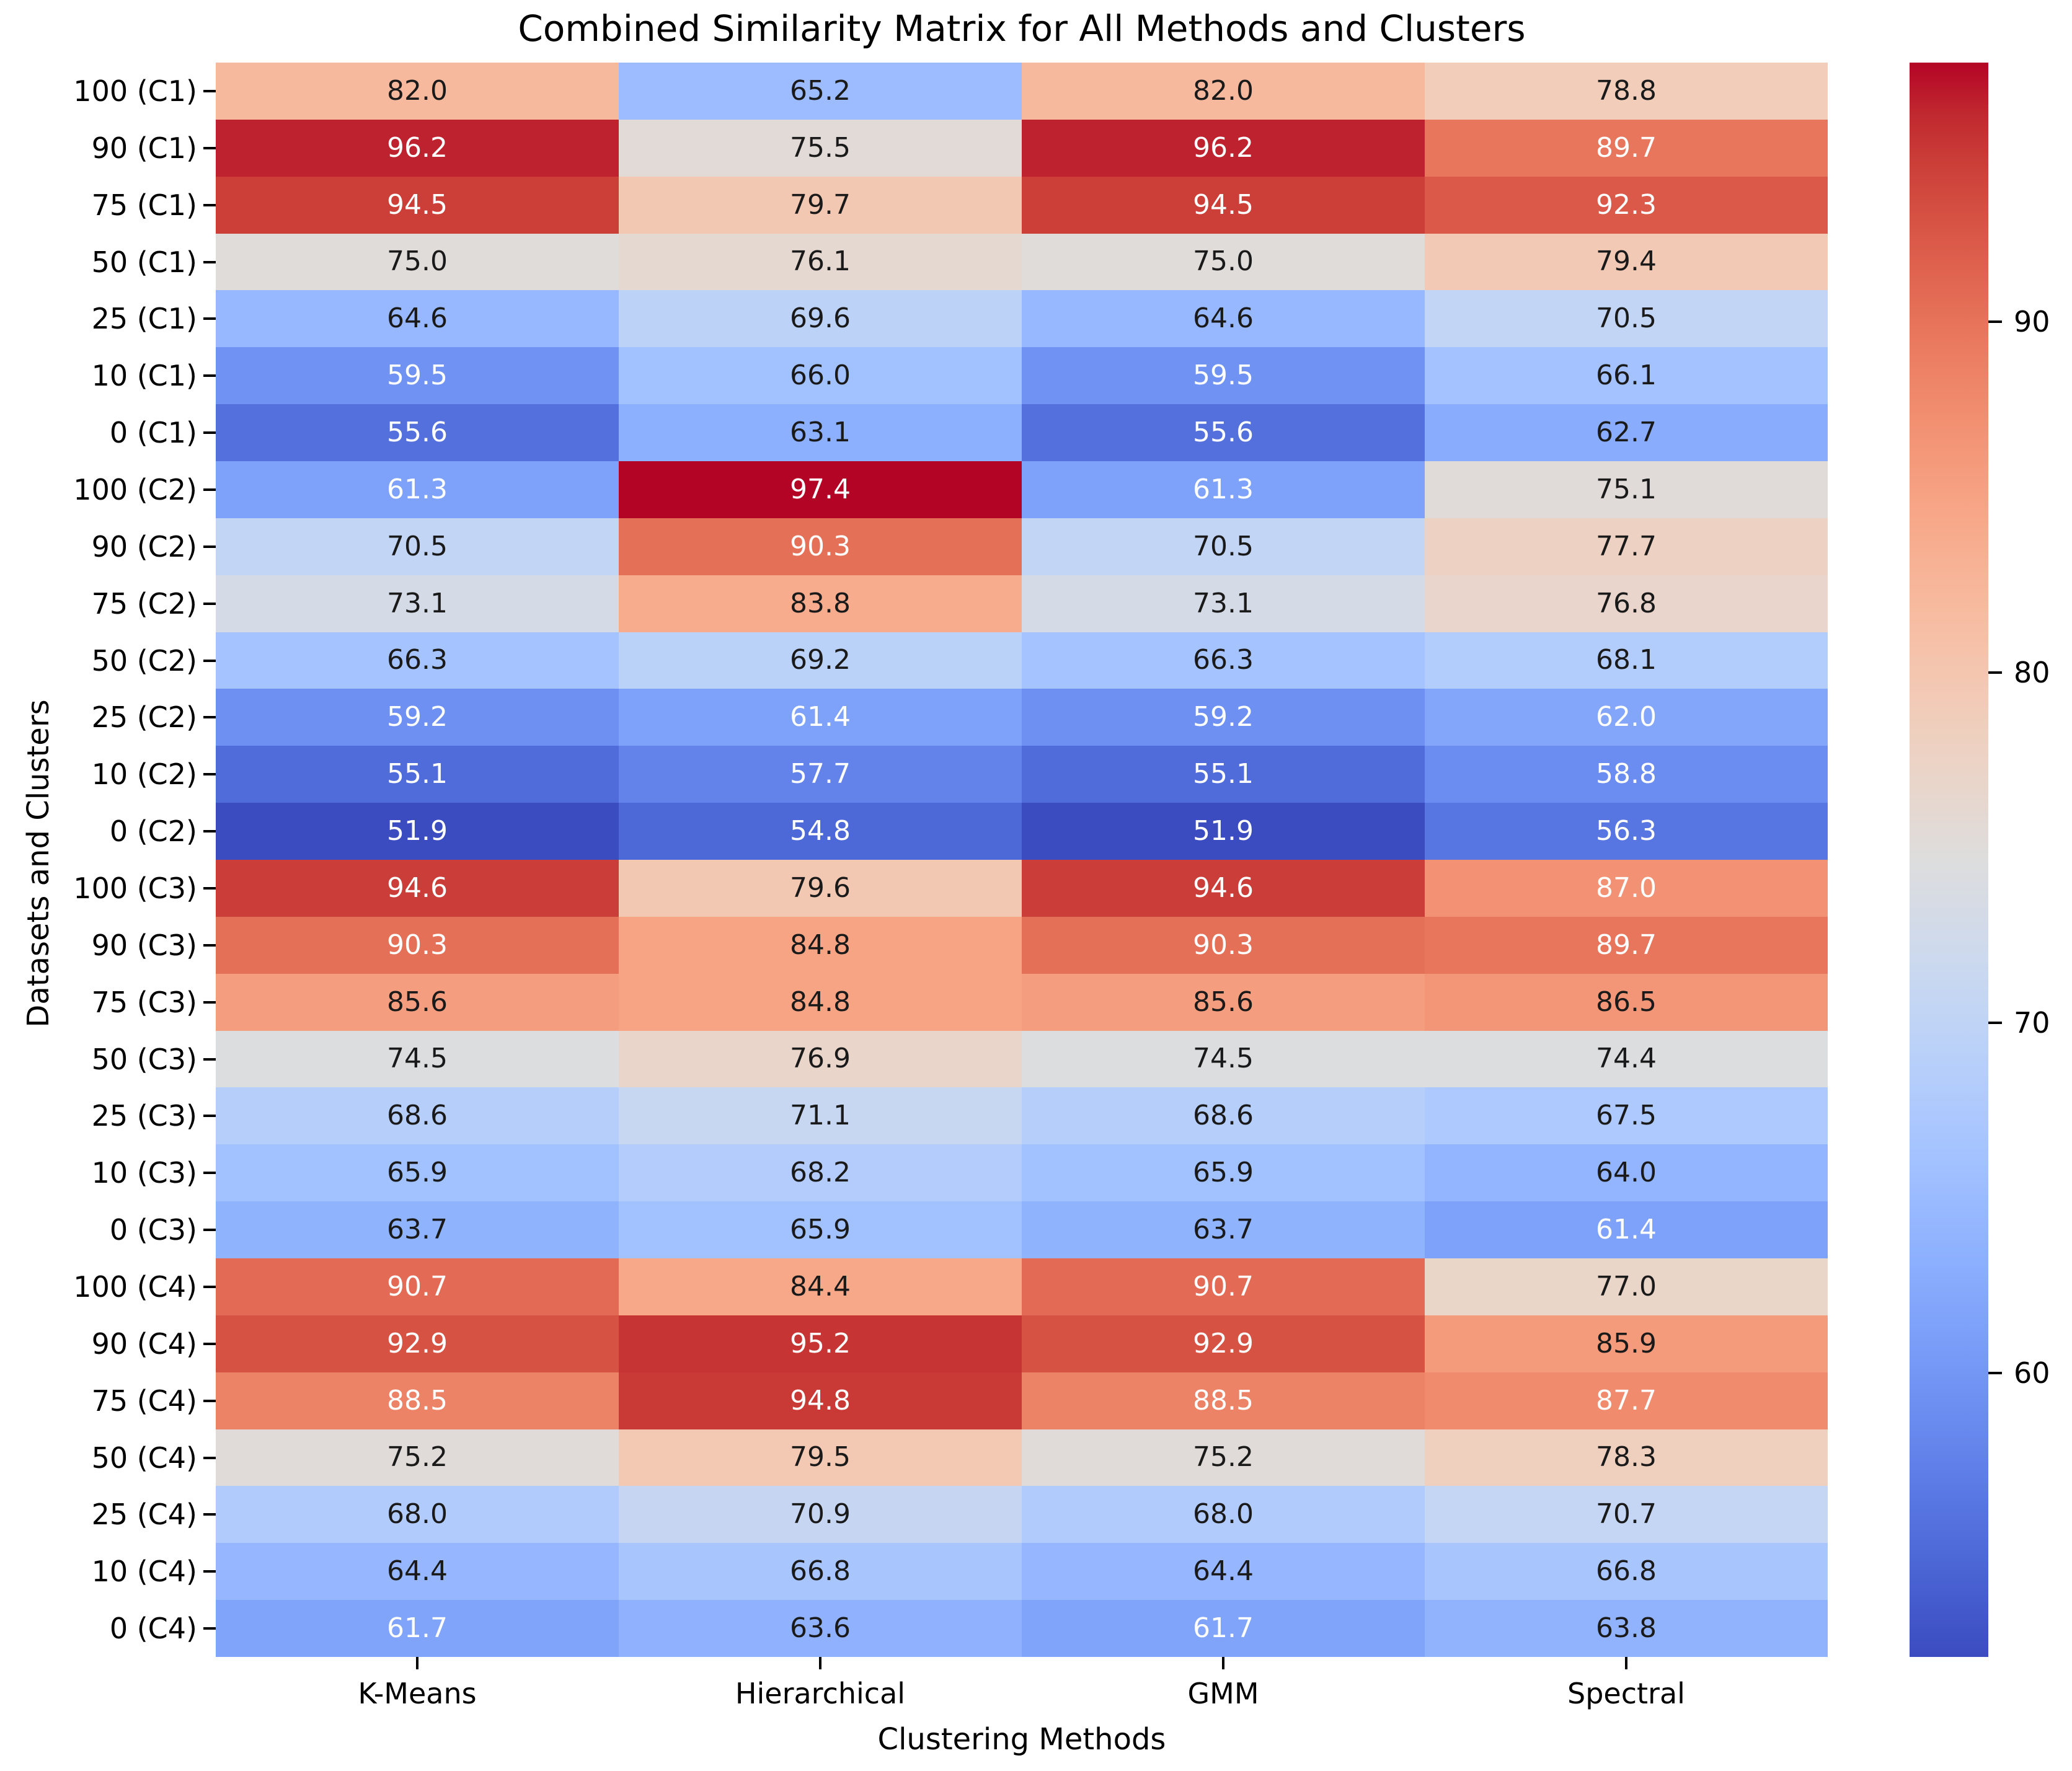  What do you see at coordinates (1626, 604) in the screenshot?
I see `heatmap-cell: 76.8` at bounding box center [1626, 604].